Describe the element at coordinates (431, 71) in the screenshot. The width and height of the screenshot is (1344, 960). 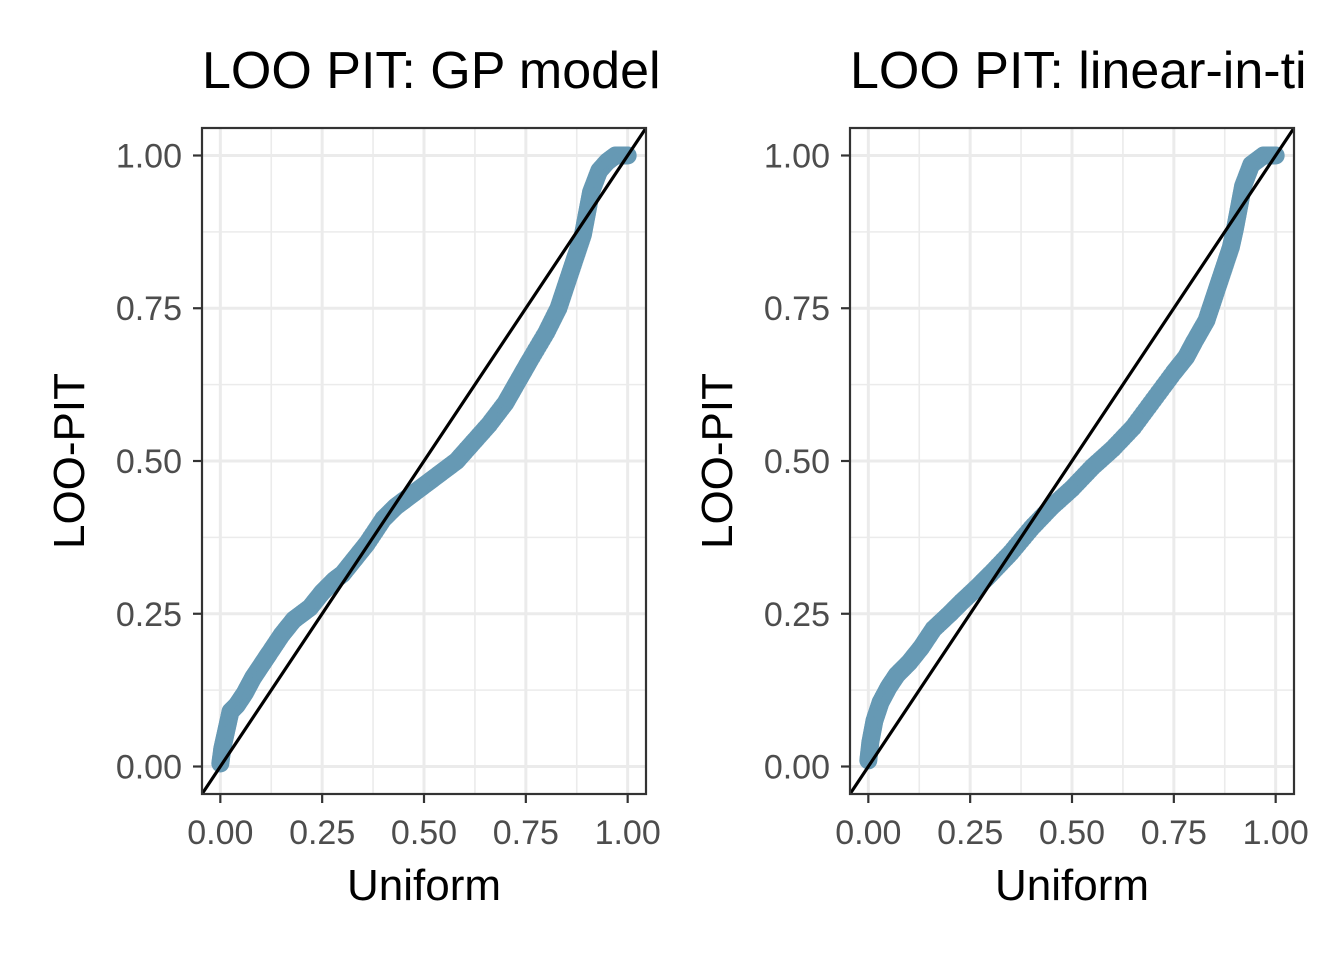
I see `panel-title: LOO PIT: GP model` at that location.